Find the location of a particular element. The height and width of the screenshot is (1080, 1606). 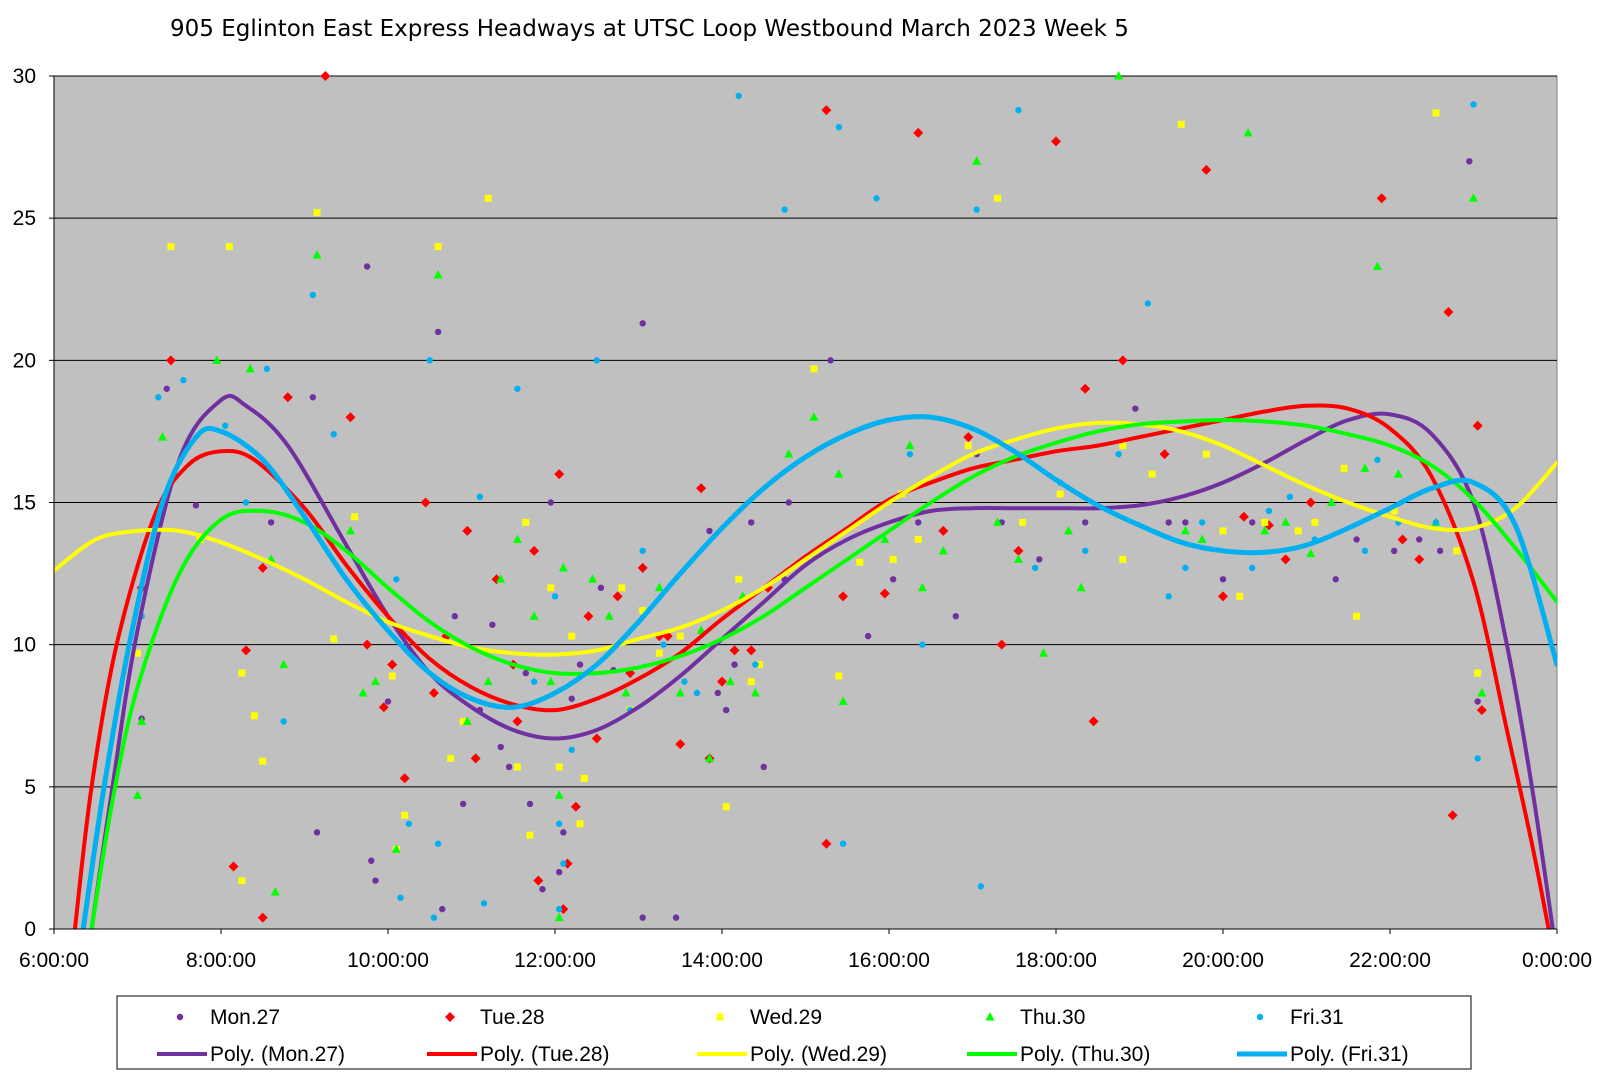

legend-label: Tue.28 is located at coordinates (512, 1017).